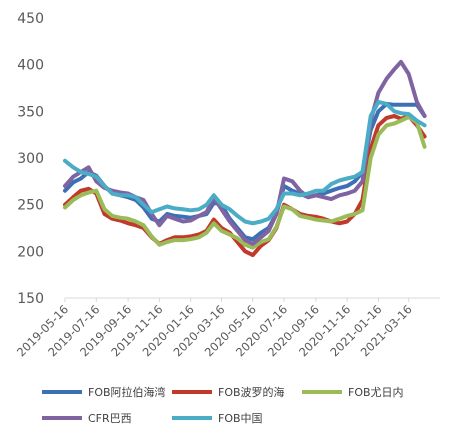 Image resolution: width=468 pixels, height=437 pixels. I want to click on legend-label: FOB中国, so click(240, 418).